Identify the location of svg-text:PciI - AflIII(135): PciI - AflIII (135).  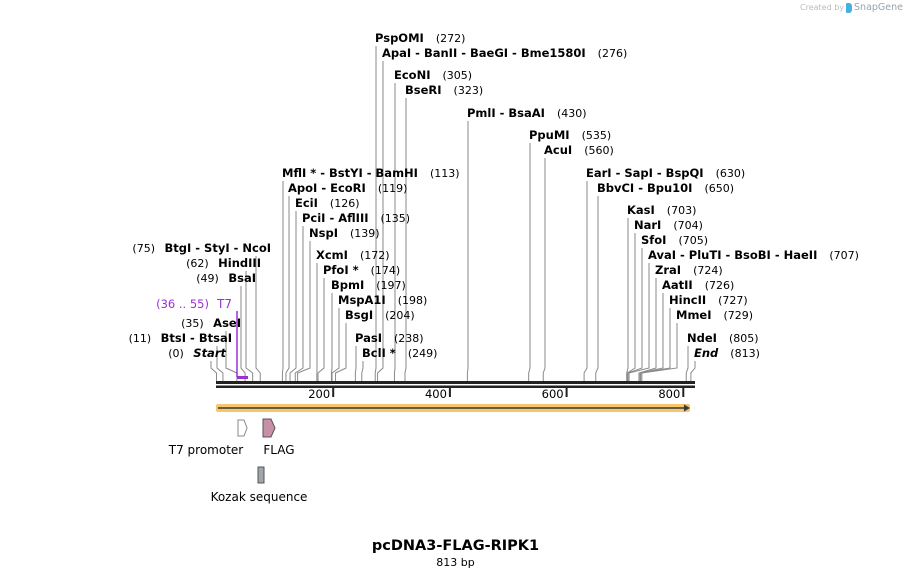
(356, 218).